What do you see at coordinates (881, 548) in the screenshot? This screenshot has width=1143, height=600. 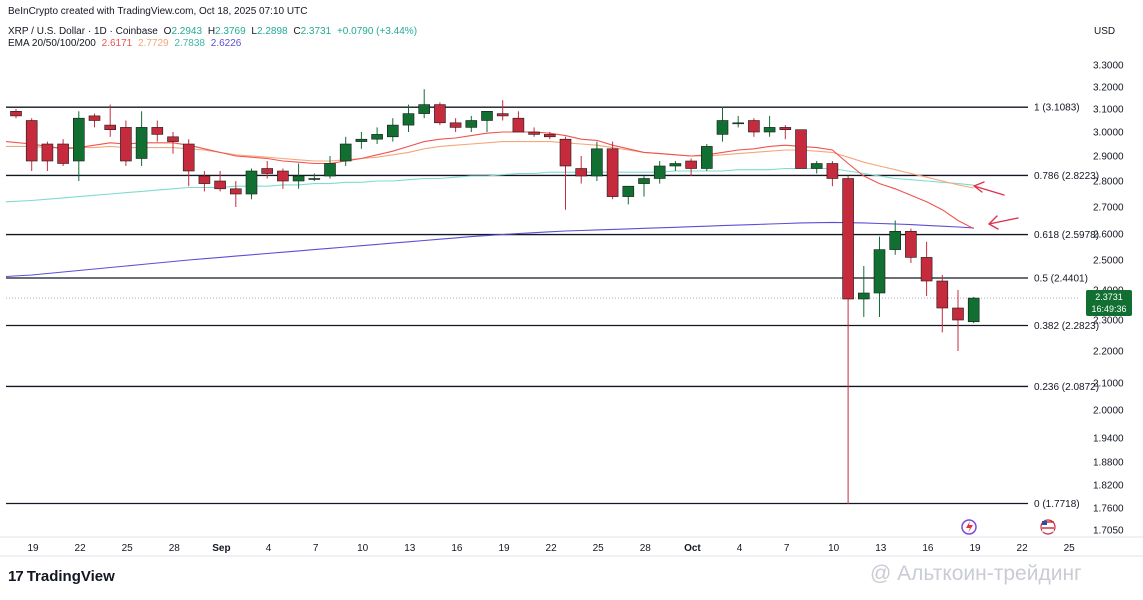 I see `x-tick-18: 13` at bounding box center [881, 548].